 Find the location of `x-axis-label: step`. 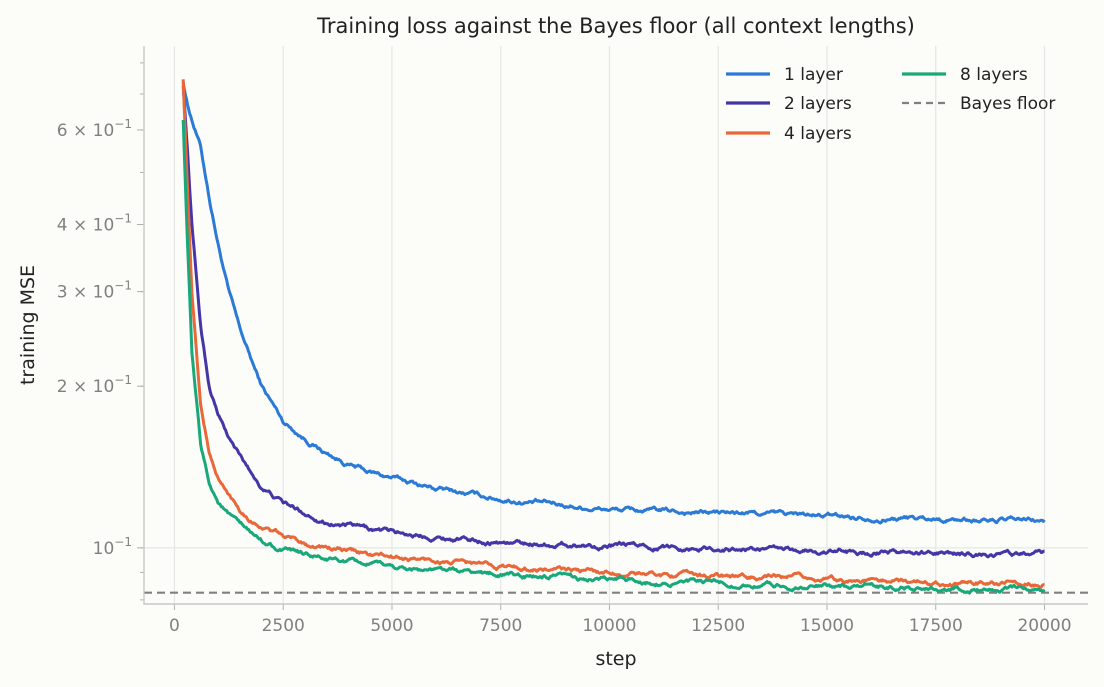

x-axis-label: step is located at coordinates (615, 659).